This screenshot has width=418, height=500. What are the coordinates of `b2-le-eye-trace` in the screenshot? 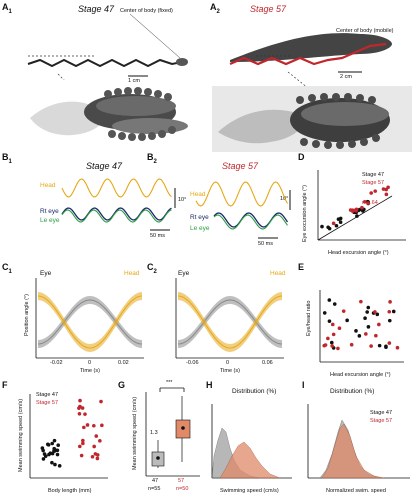 It's located at (250, 222).